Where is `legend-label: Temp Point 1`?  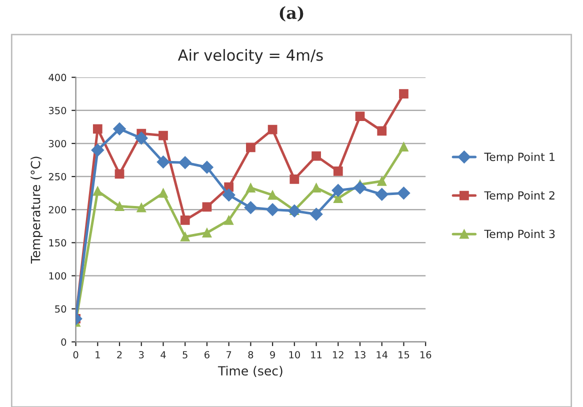 legend-label: Temp Point 1 is located at coordinates (519, 158).